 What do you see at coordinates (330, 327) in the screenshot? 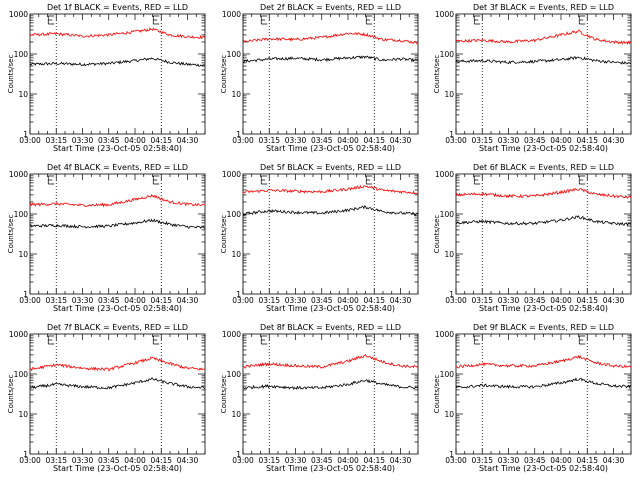
I see `panel-title: Det 8f BLACK = Events, RED = LLD` at bounding box center [330, 327].